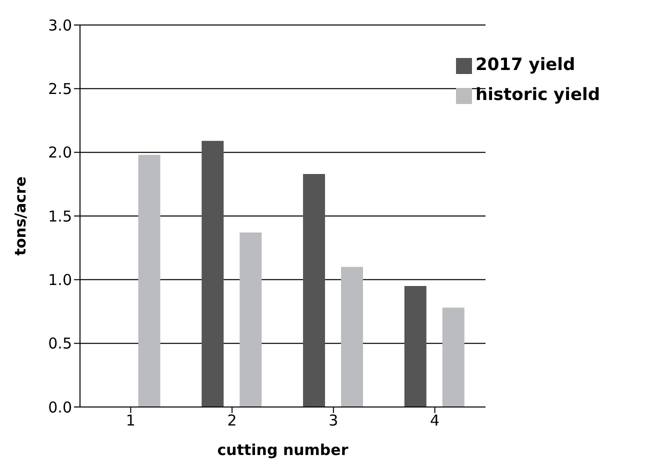 Image resolution: width=650 pixels, height=469 pixels. I want to click on legend-label: 2017 yield, so click(526, 65).